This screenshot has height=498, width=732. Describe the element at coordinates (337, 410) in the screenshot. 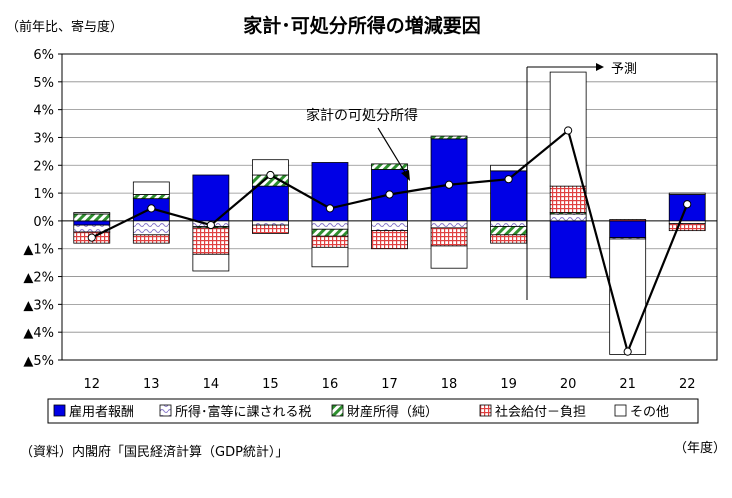

I see `legend-swatch-property-income` at that location.